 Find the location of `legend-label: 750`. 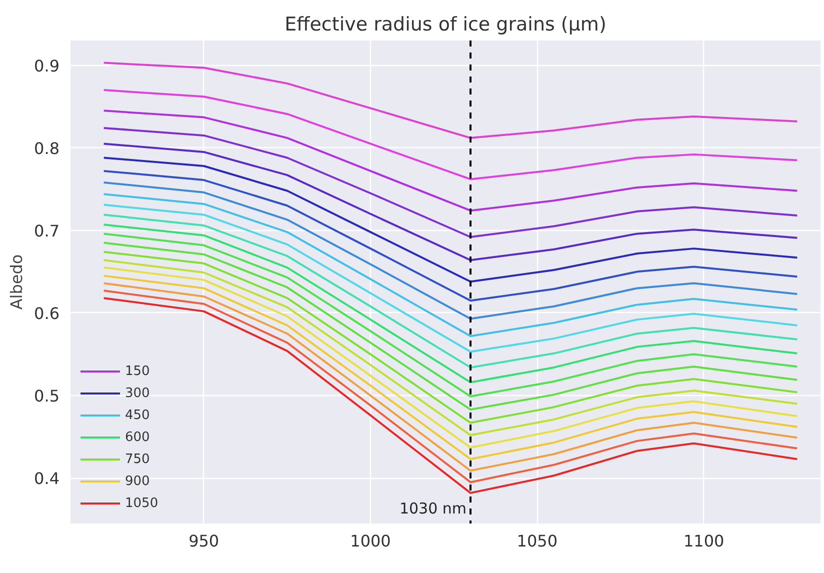

legend-label: 750 is located at coordinates (137, 459).